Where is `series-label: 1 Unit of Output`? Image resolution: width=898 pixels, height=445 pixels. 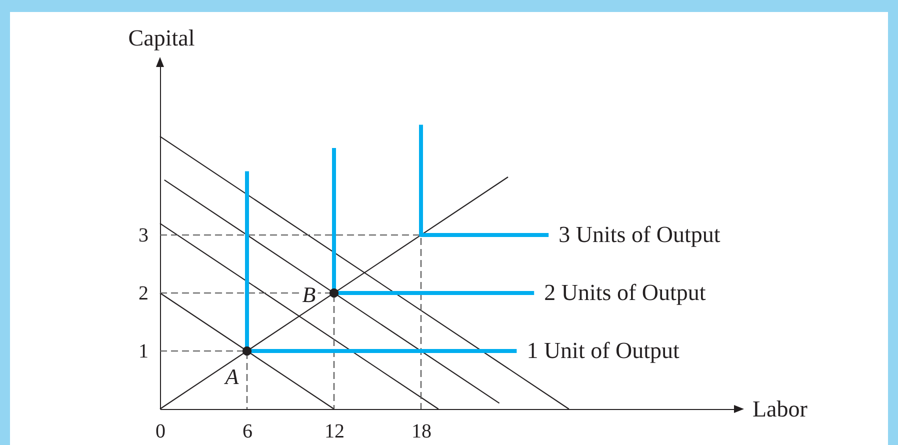
series-label: 1 Unit of Output is located at coordinates (603, 350).